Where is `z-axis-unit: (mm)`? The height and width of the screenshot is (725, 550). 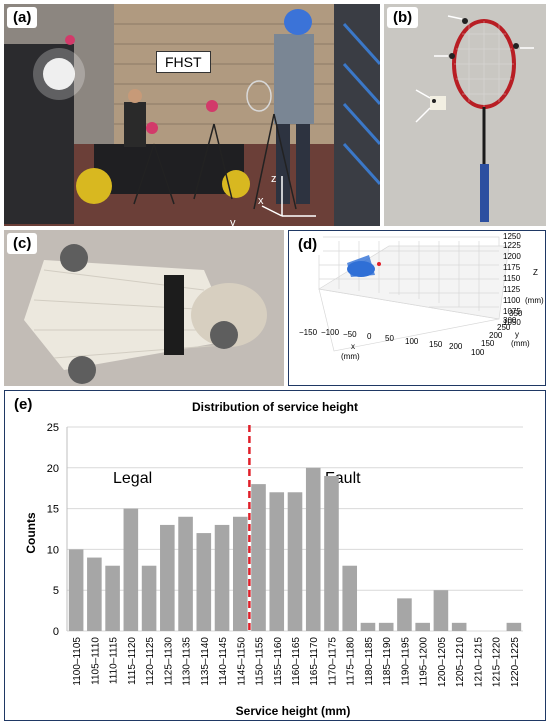 z-axis-unit: (mm) is located at coordinates (534, 300).